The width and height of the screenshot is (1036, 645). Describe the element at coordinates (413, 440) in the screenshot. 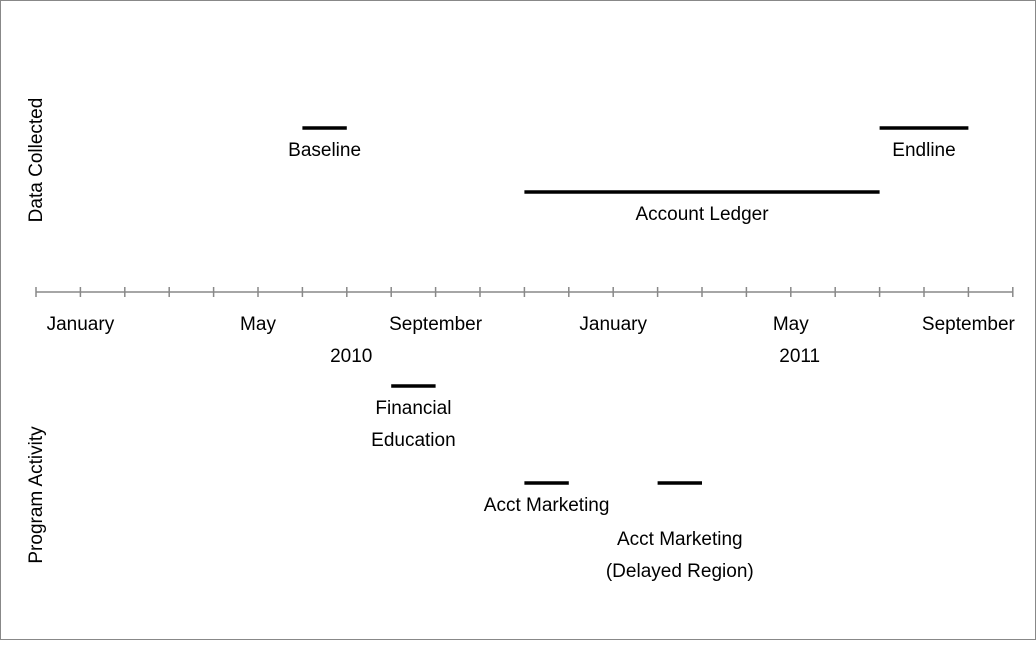

I see `task-label: Education` at that location.